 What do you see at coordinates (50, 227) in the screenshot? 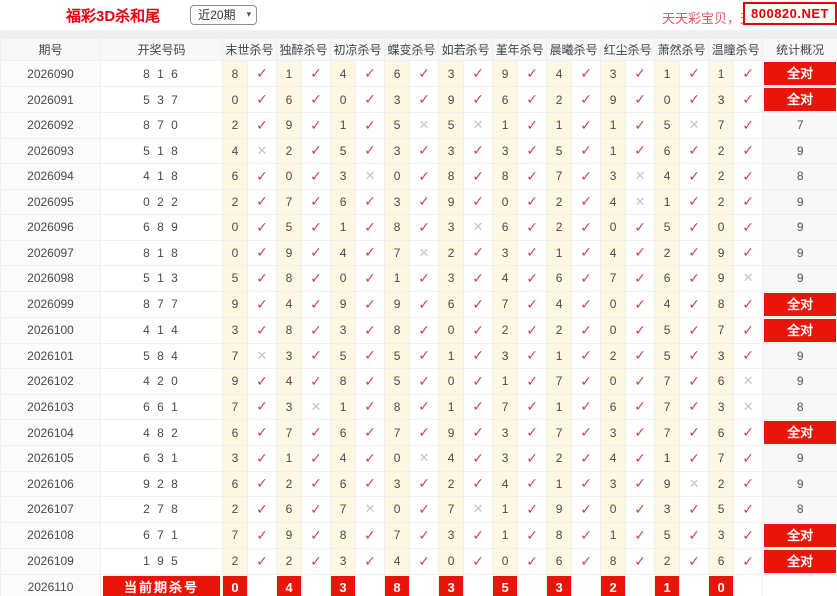
I see `period-cell: 2026096` at bounding box center [50, 227].